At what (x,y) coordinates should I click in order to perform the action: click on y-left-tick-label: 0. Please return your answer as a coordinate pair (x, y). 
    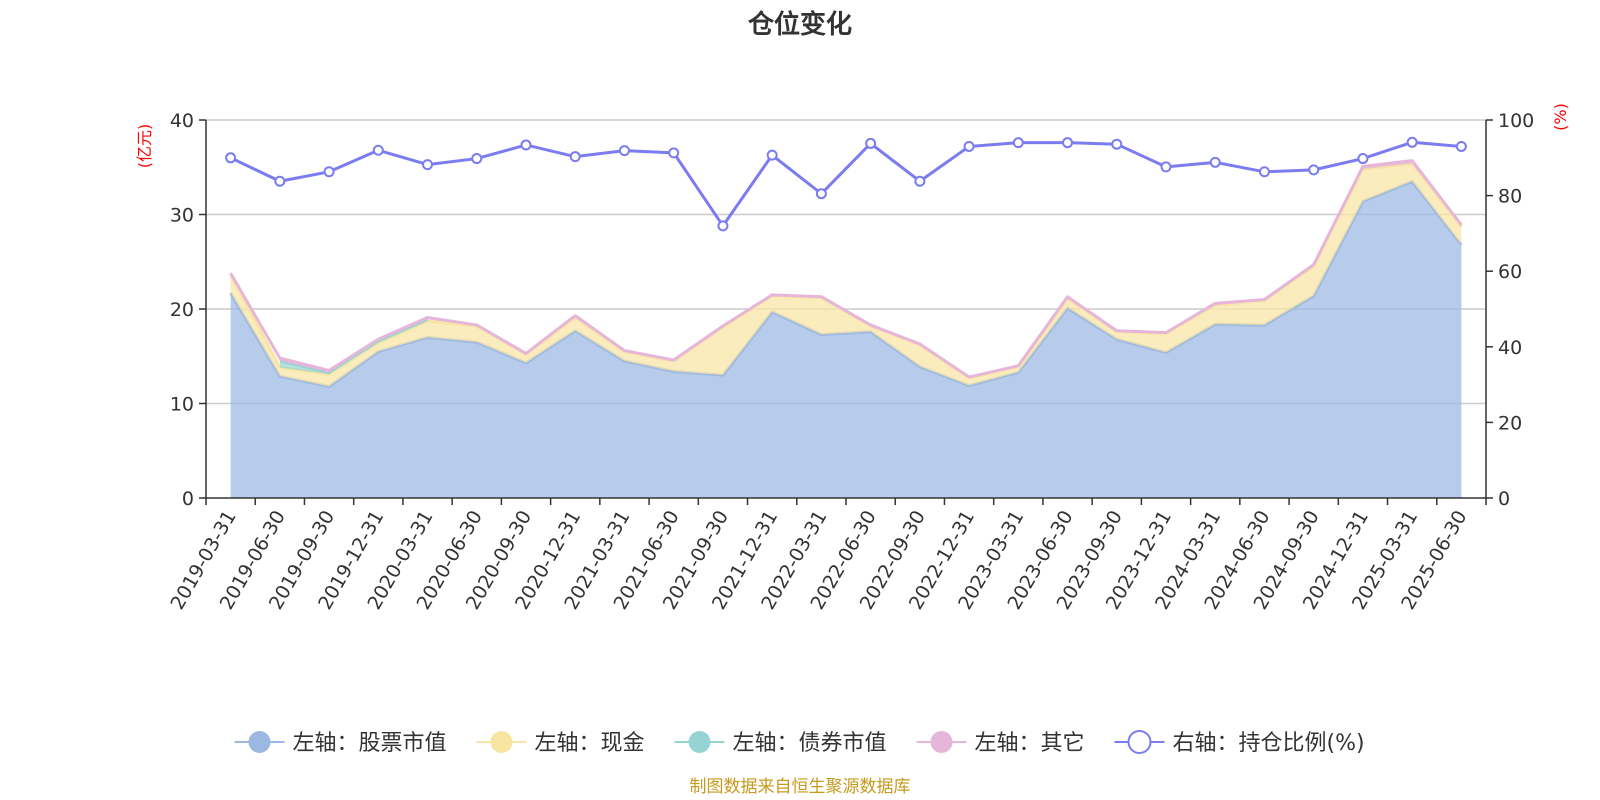
    Looking at the image, I should click on (188, 499).